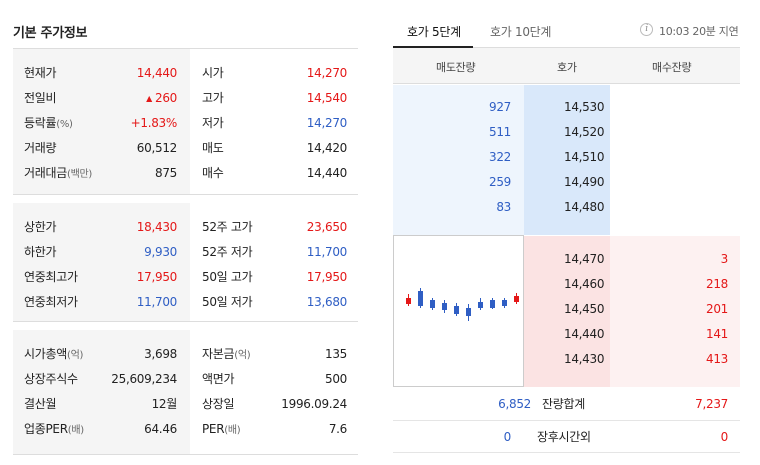  I want to click on stat-label-2-text: 상장일, so click(218, 404).